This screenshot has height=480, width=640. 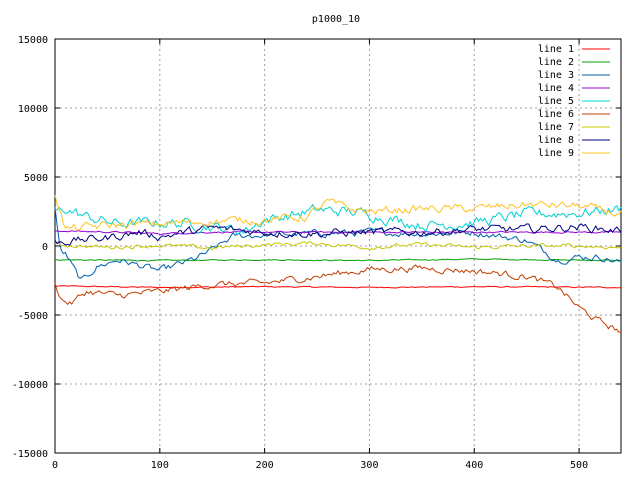 I want to click on y-tick-label: -5000, so click(x=33, y=316).